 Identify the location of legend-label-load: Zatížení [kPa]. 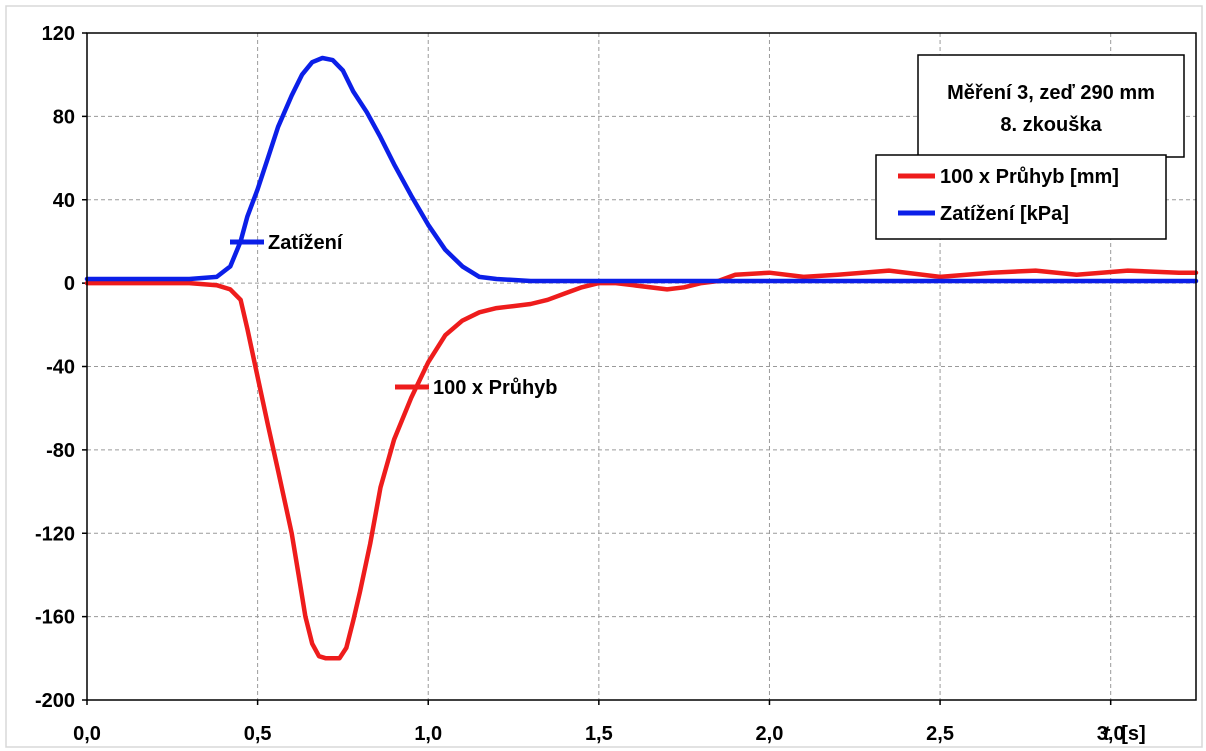
(1004, 214).